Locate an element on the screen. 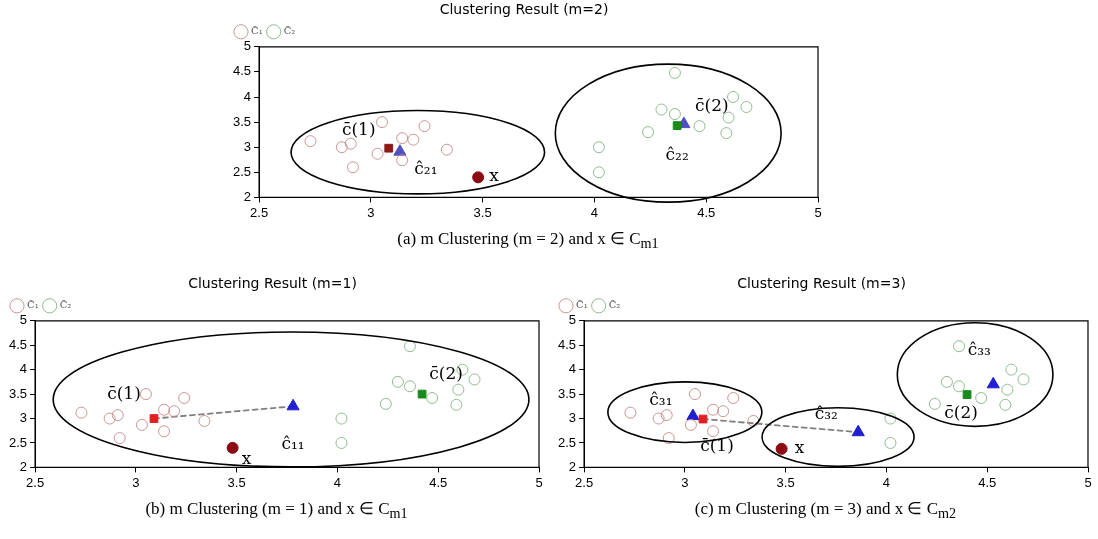  legend-label: C̄₁ is located at coordinates (33, 305).